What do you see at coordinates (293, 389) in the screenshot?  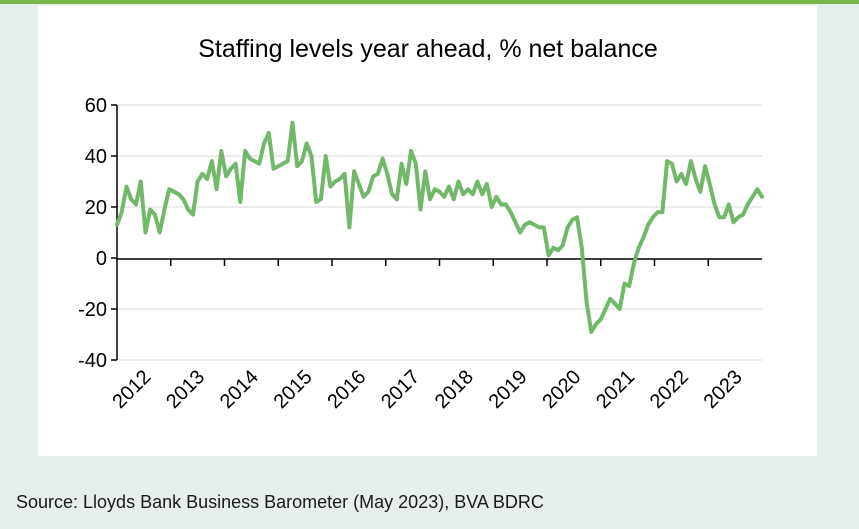 I see `x-tick-label: 2015` at bounding box center [293, 389].